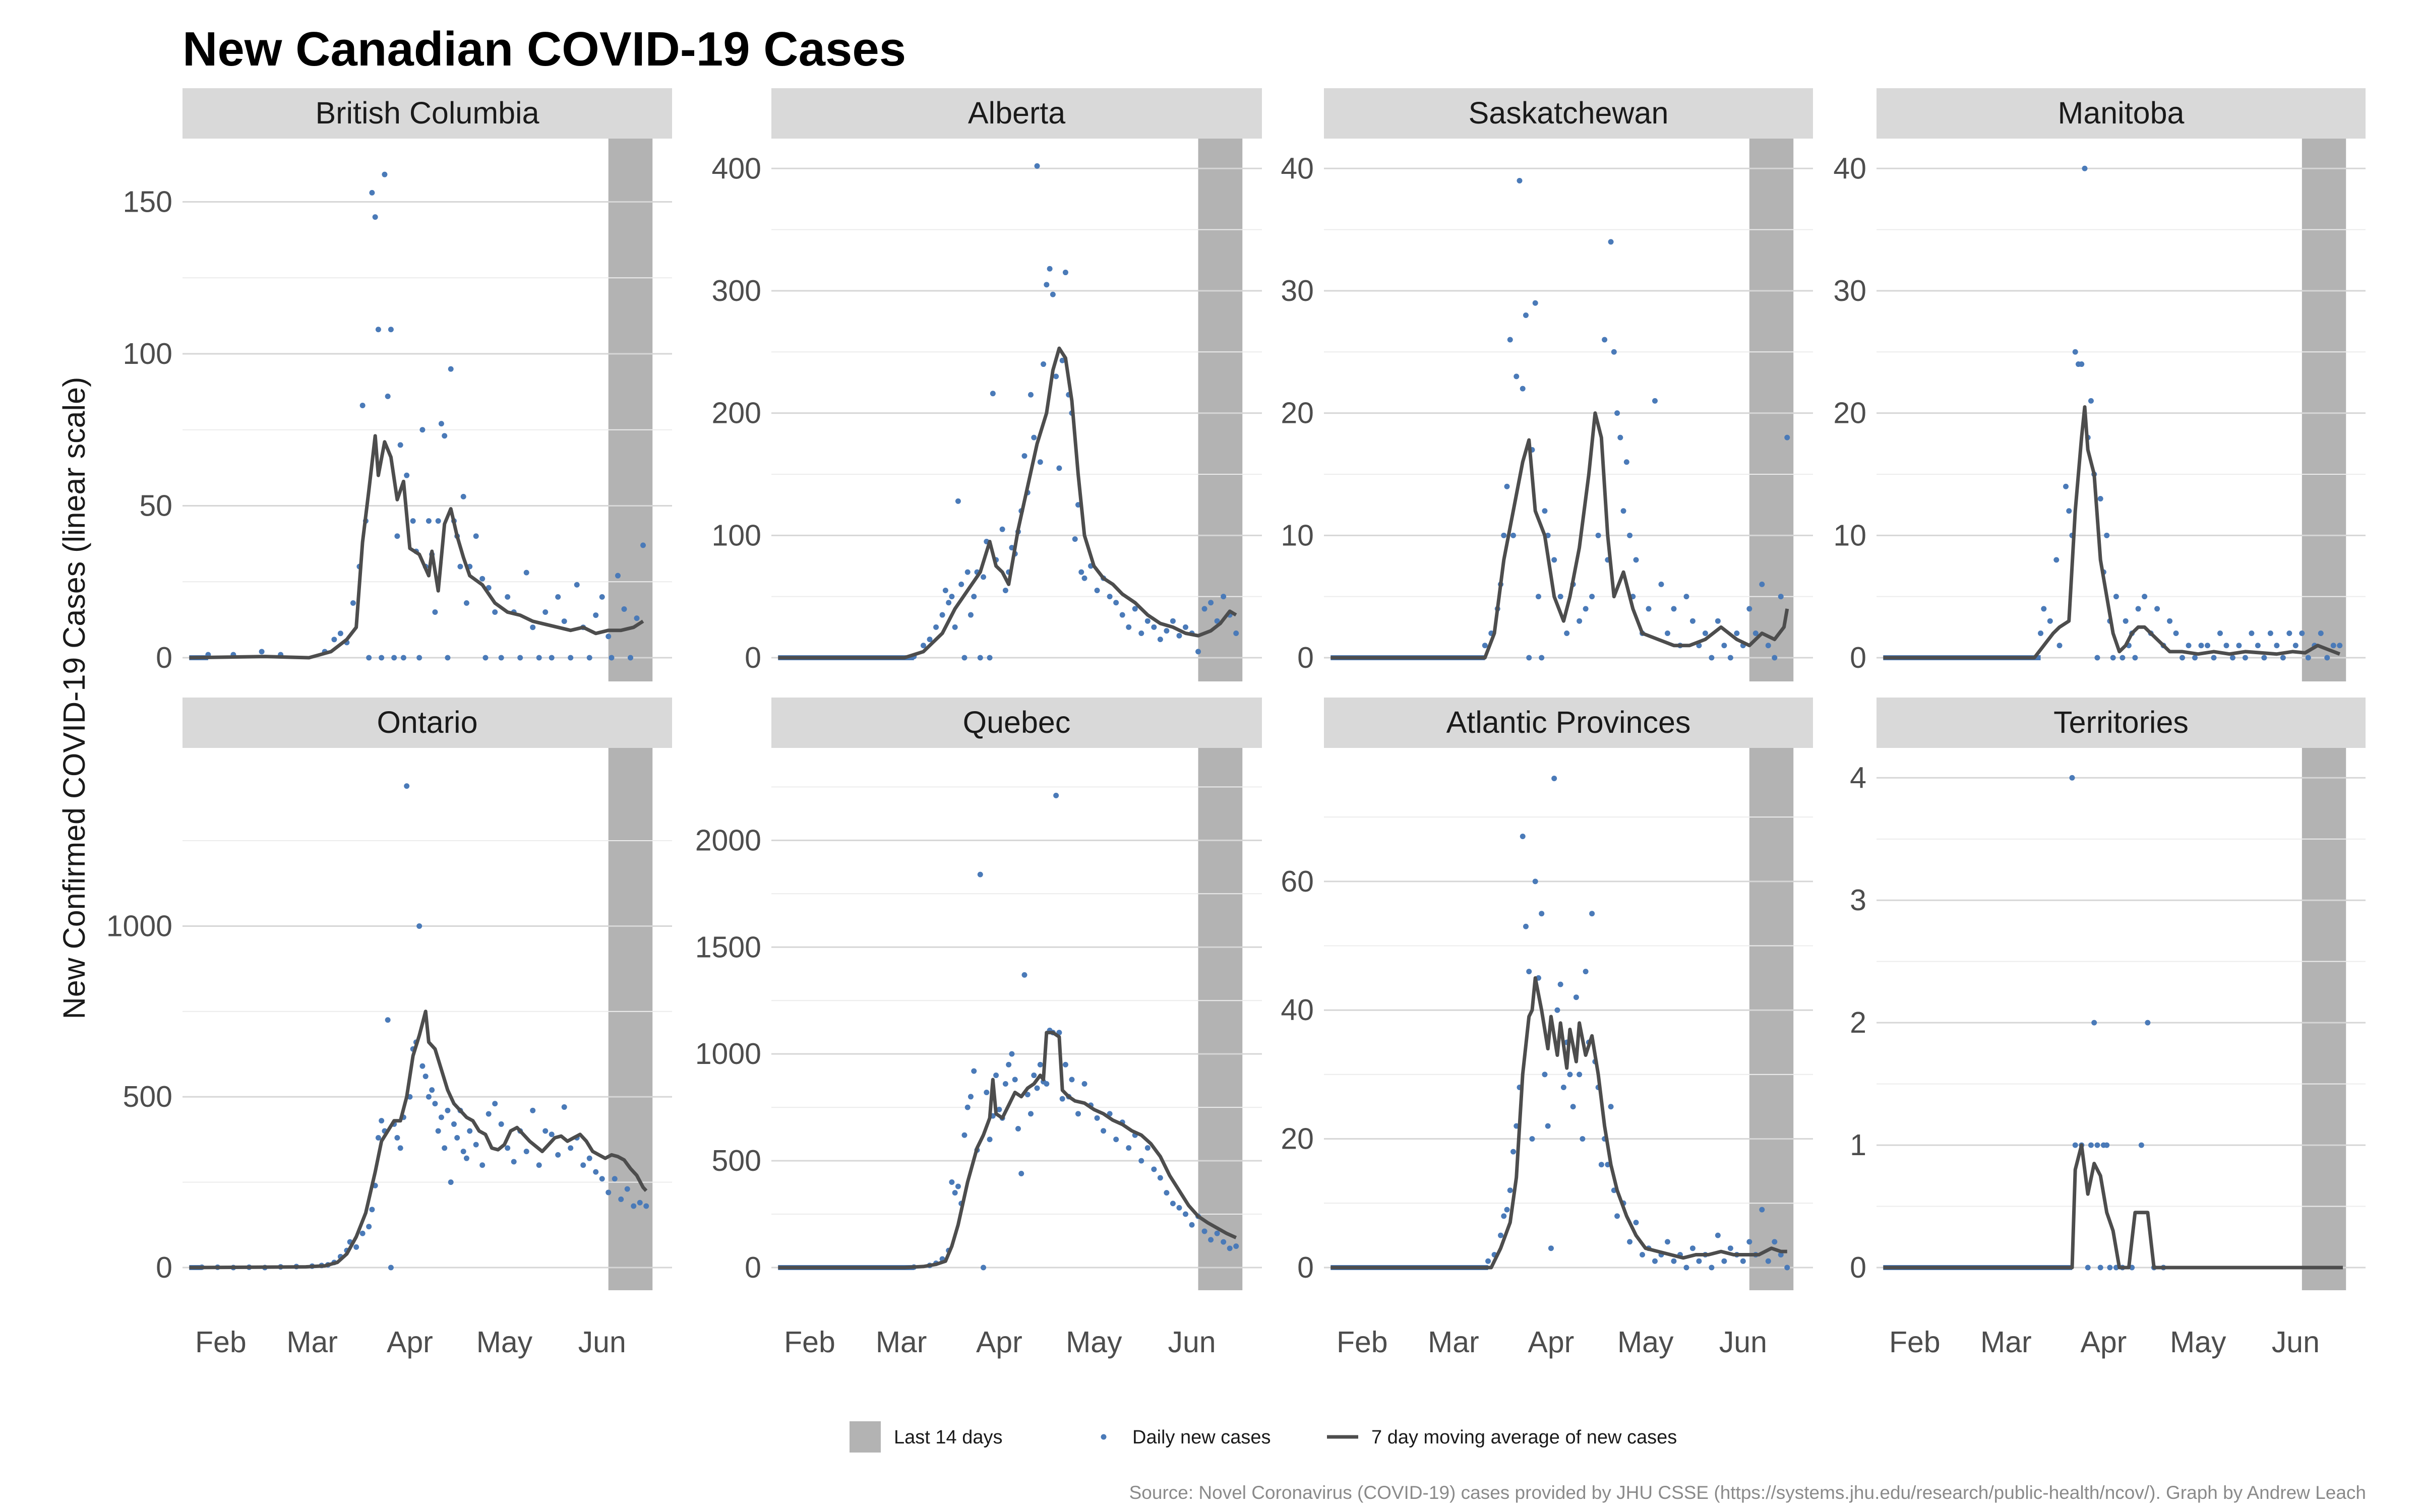  Describe the element at coordinates (1297, 1139) in the screenshot. I see `y-tick-label: 20` at that location.